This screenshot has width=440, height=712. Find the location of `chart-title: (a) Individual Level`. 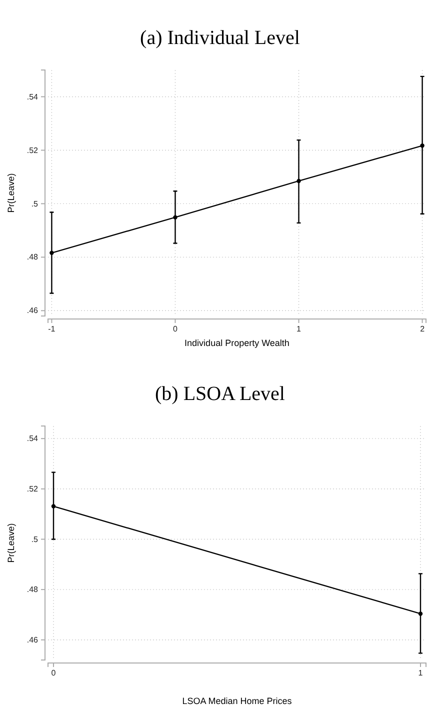

chart-title: (a) Individual Level is located at coordinates (220, 38).